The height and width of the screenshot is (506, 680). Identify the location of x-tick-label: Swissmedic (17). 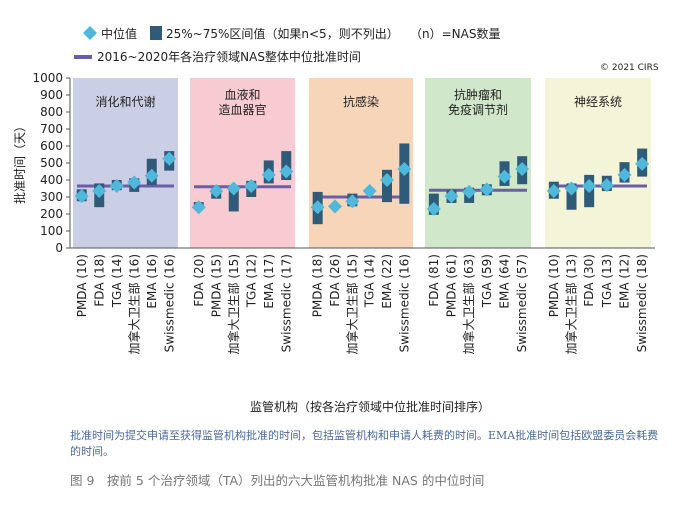
(286, 303).